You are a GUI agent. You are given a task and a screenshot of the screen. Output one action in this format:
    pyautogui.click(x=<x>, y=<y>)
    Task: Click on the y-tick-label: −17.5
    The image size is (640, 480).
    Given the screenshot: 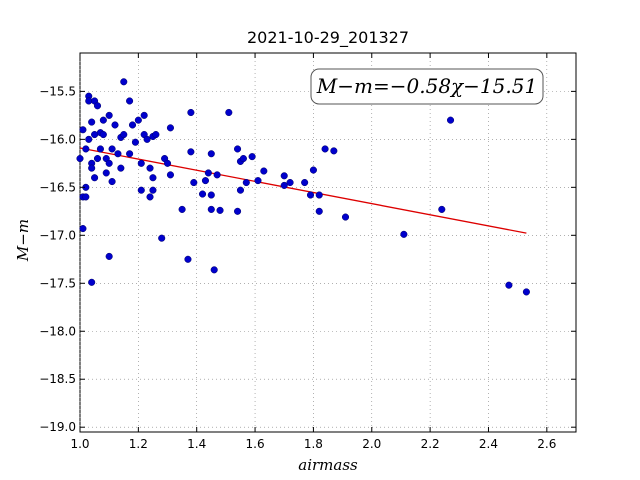 What is the action you would take?
    pyautogui.click(x=57, y=283)
    